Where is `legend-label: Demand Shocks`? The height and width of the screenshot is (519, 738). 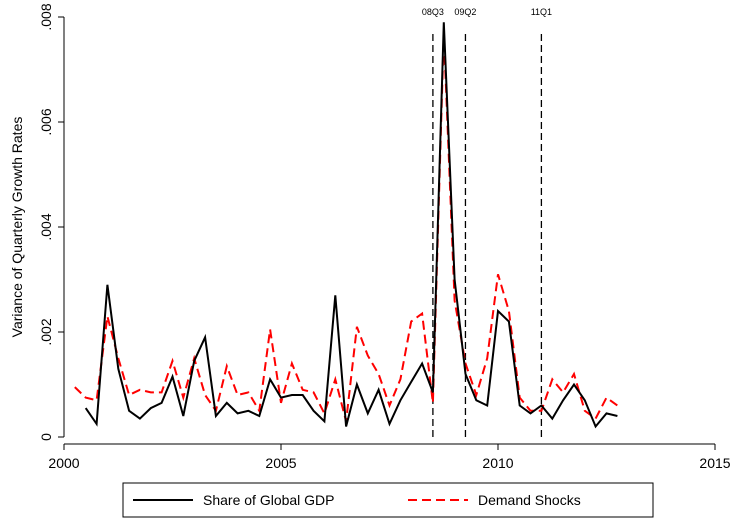 legend-label: Demand Shocks is located at coordinates (529, 500).